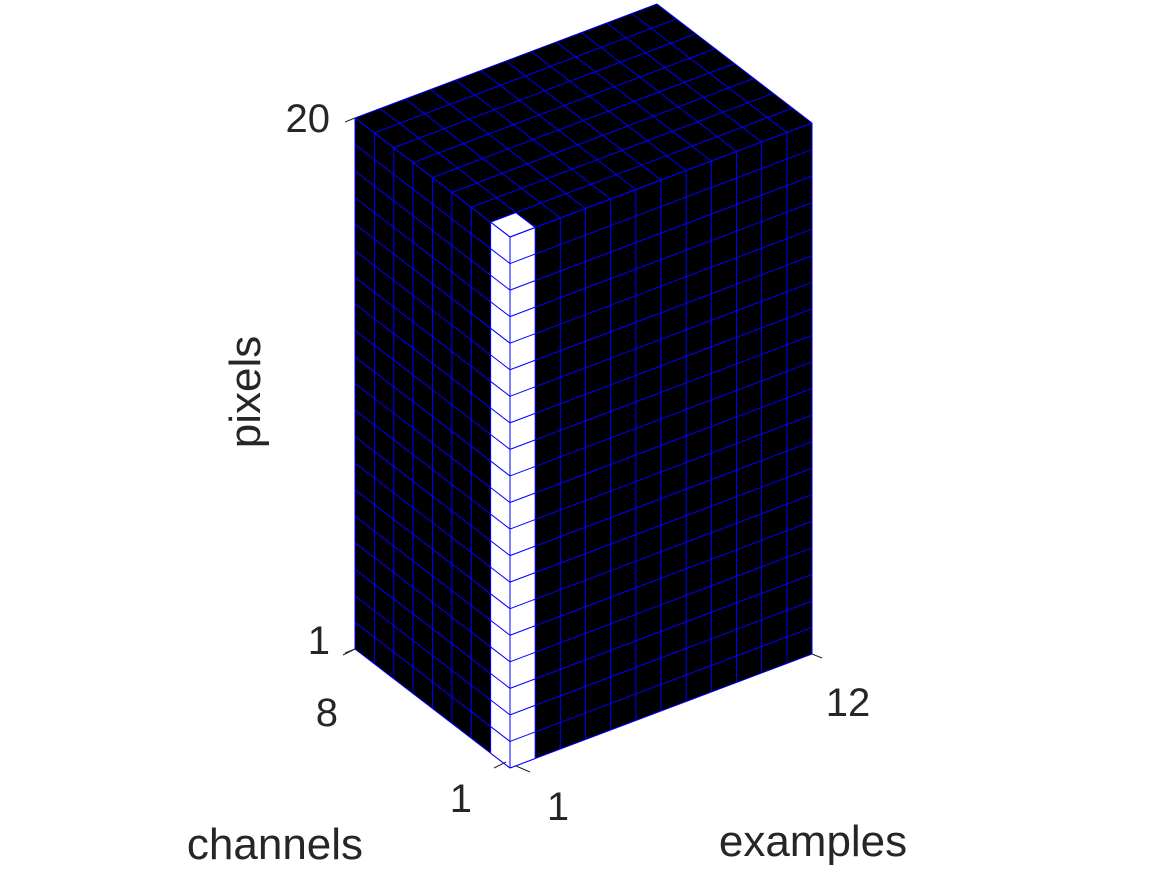  I want to click on channels-tick-max: 8, so click(327, 713).